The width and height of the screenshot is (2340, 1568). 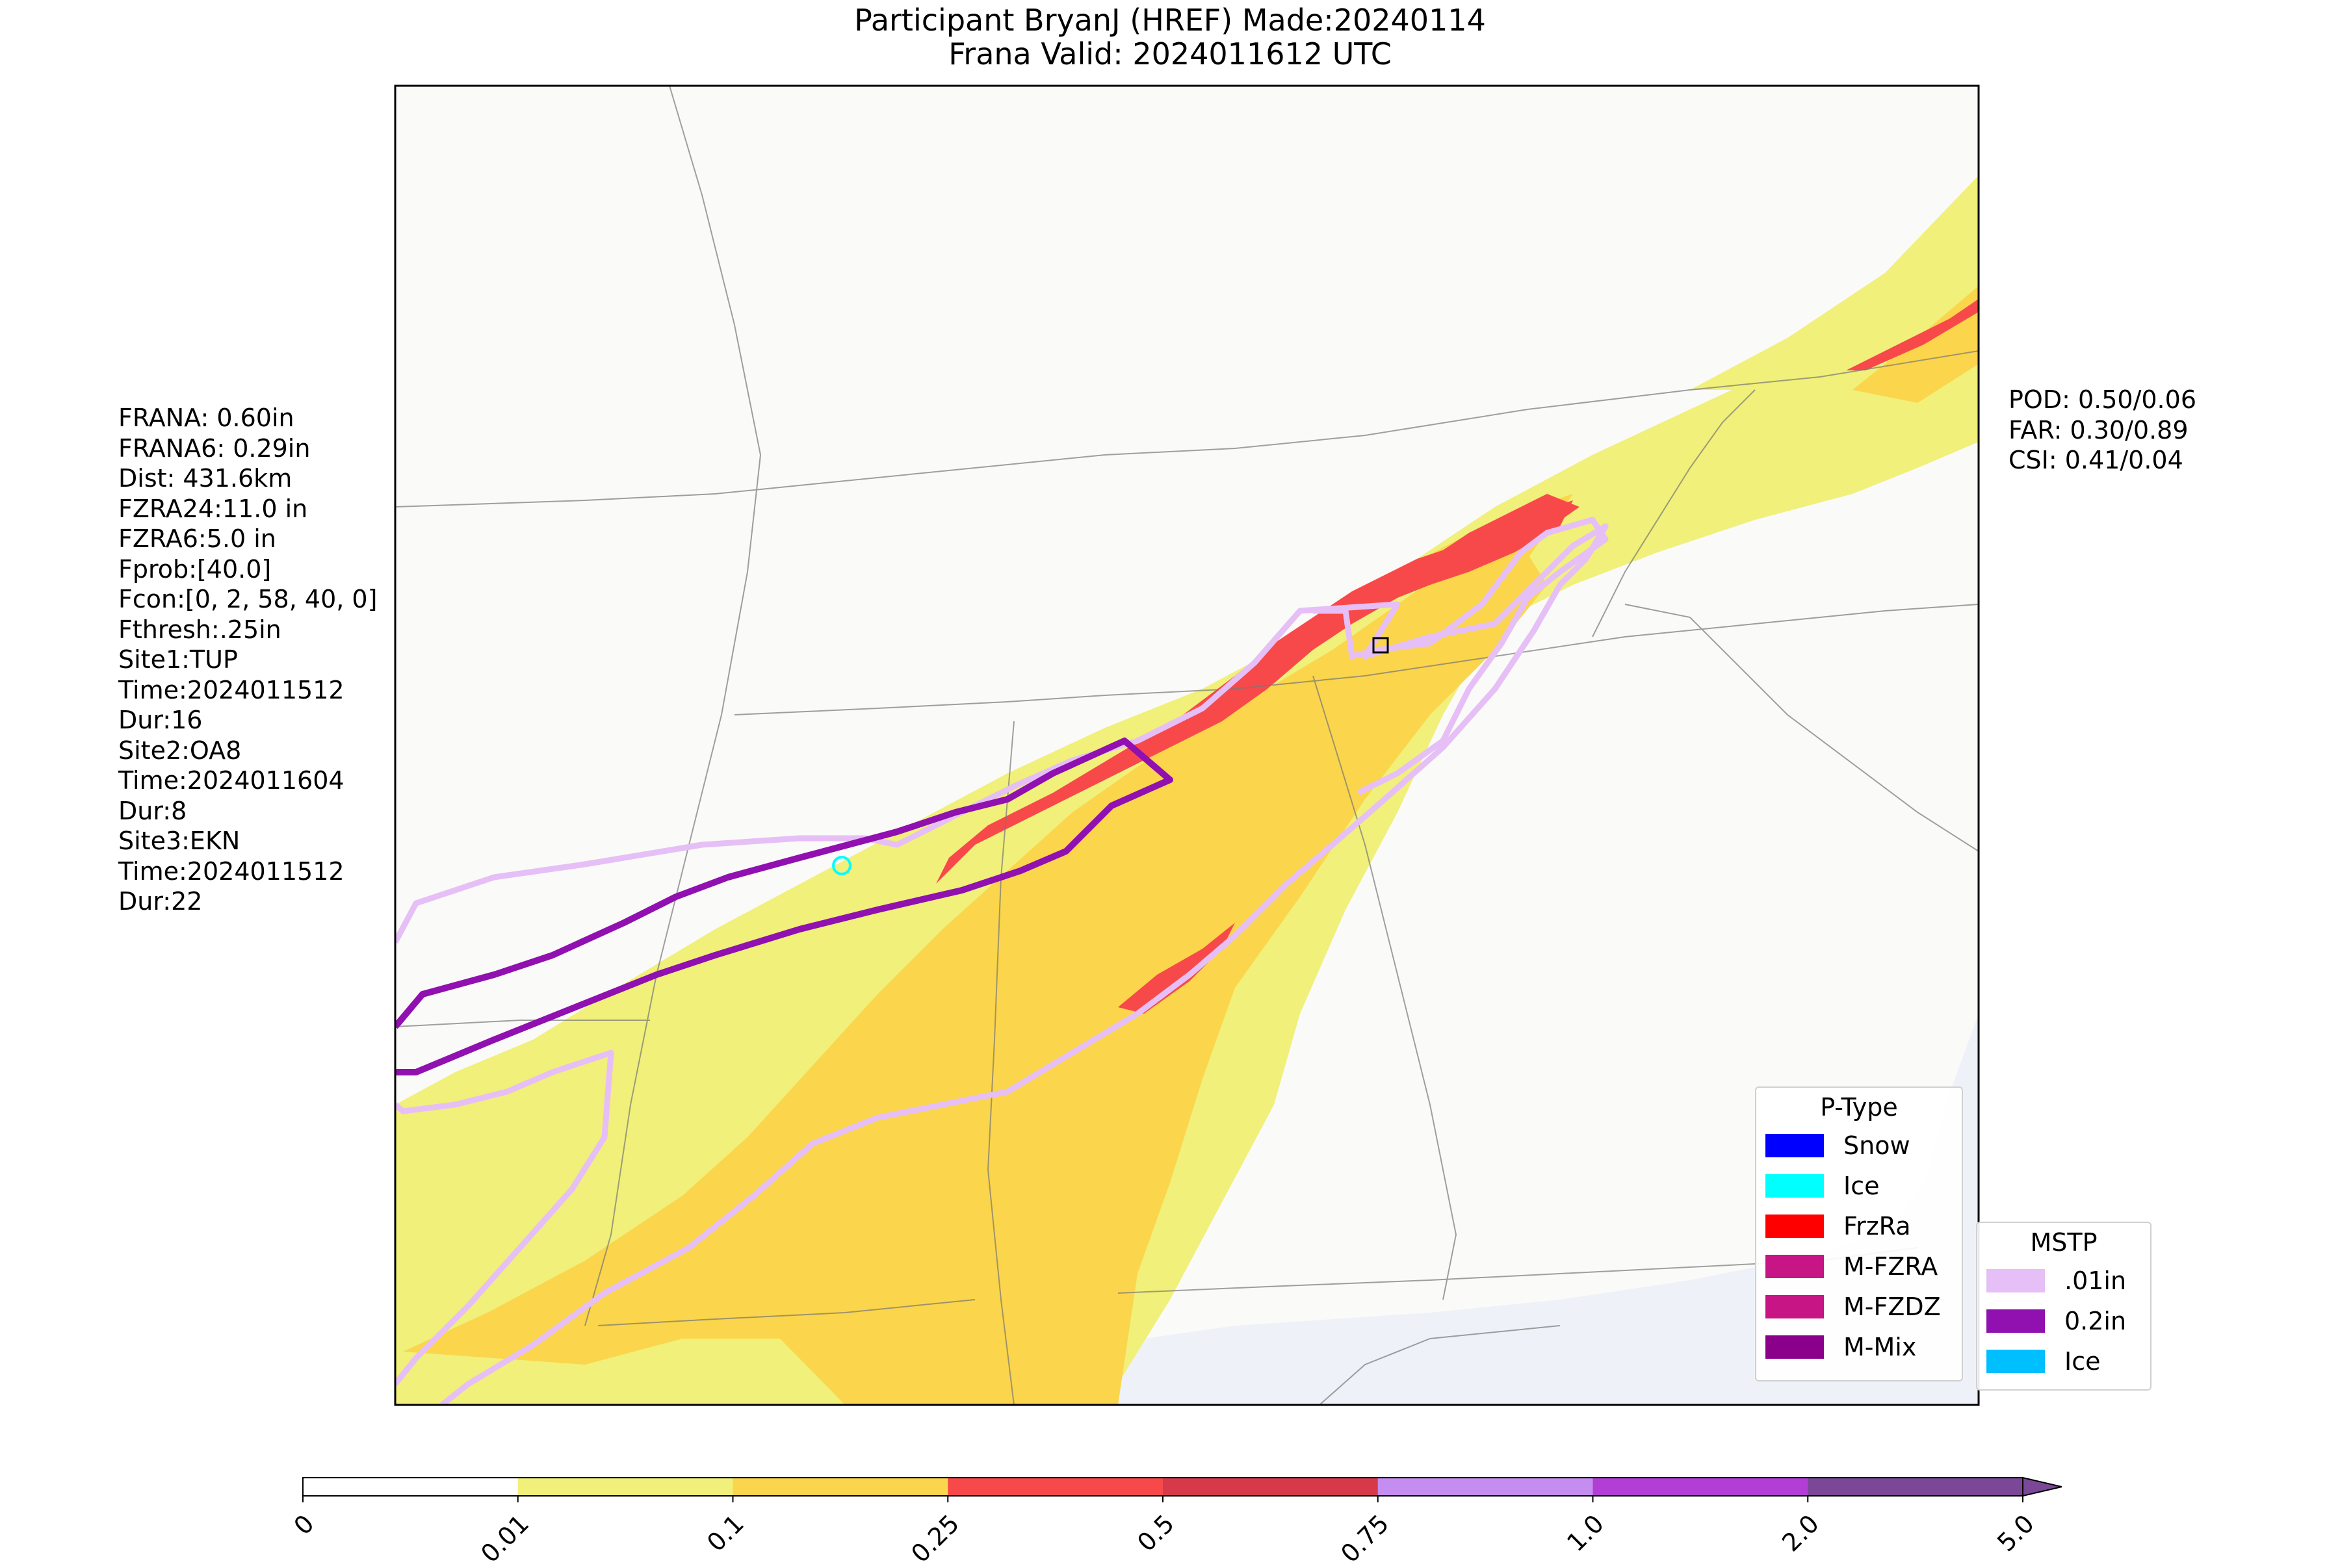 What do you see at coordinates (1795, 1226) in the screenshot?
I see `swatch-frzra` at bounding box center [1795, 1226].